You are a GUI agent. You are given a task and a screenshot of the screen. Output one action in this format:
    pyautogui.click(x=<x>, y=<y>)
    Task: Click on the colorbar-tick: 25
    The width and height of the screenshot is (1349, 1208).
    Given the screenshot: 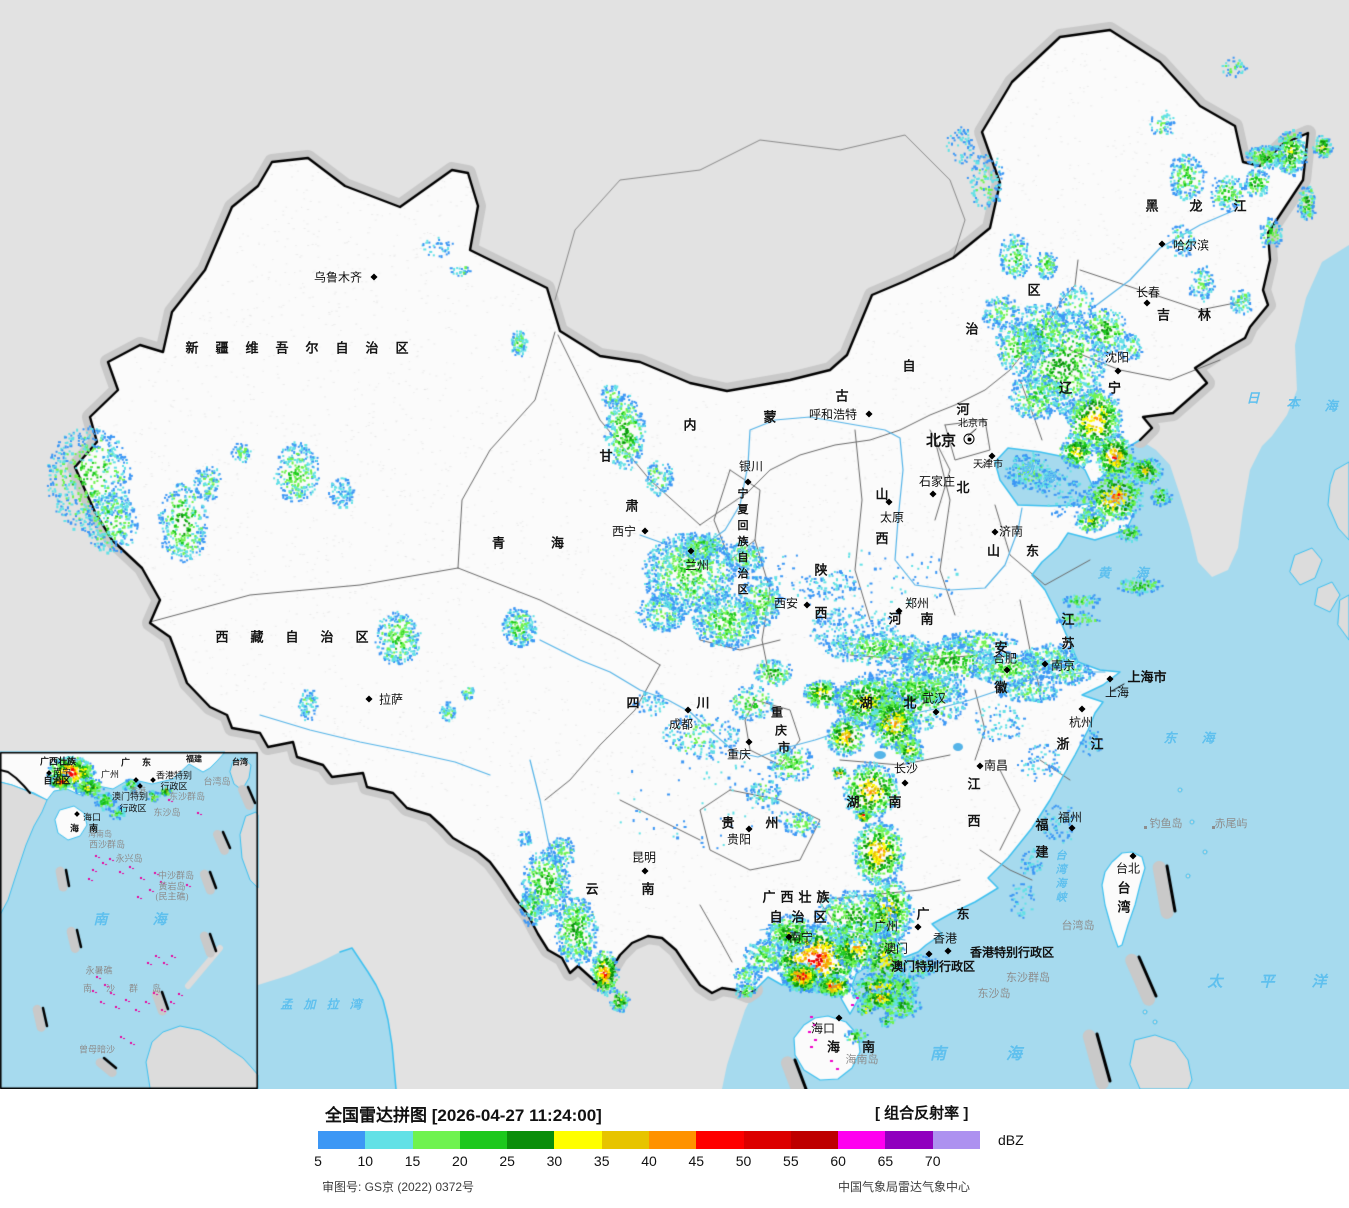 What is the action you would take?
    pyautogui.click(x=507, y=1161)
    